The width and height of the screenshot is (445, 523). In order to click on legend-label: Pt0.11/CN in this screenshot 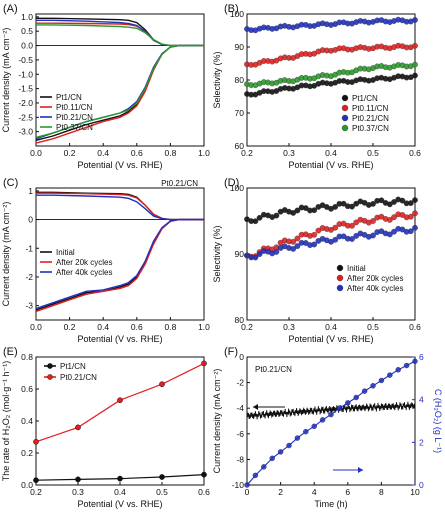, I will do `click(370, 108)`.